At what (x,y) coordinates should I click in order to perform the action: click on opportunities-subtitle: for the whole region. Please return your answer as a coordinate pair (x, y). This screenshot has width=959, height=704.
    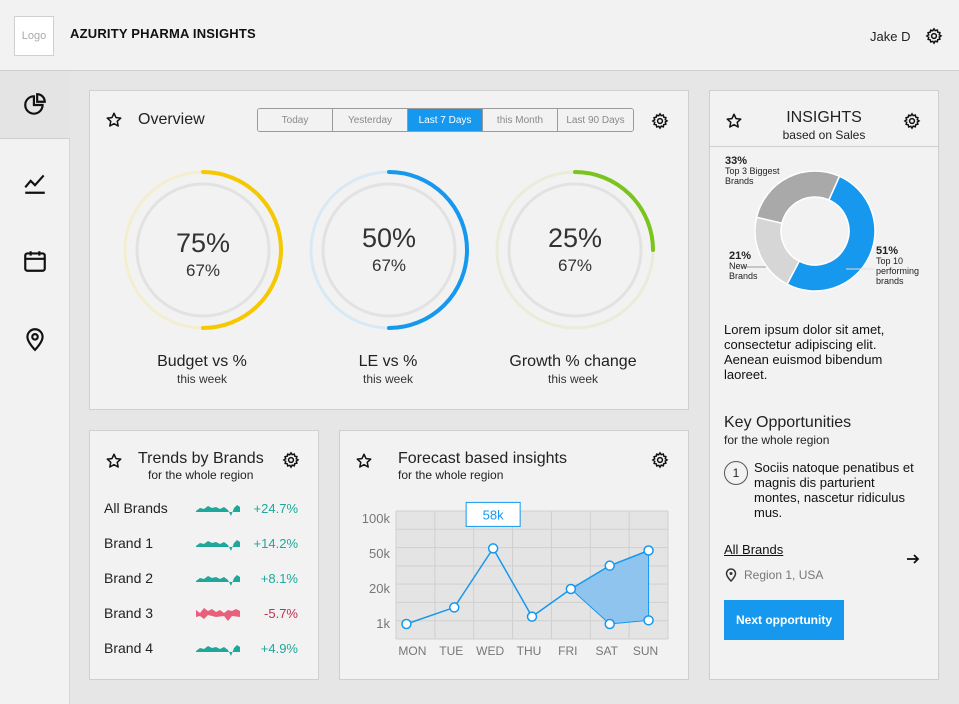
    Looking at the image, I should click on (777, 440).